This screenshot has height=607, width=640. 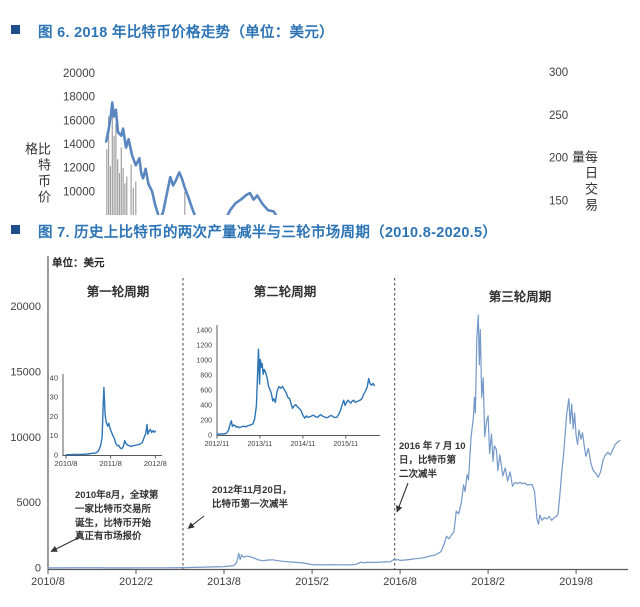 I want to click on annotation-second-halving: 2016 年 7 月 10 日，比特币第 二次减半, so click(x=432, y=460).